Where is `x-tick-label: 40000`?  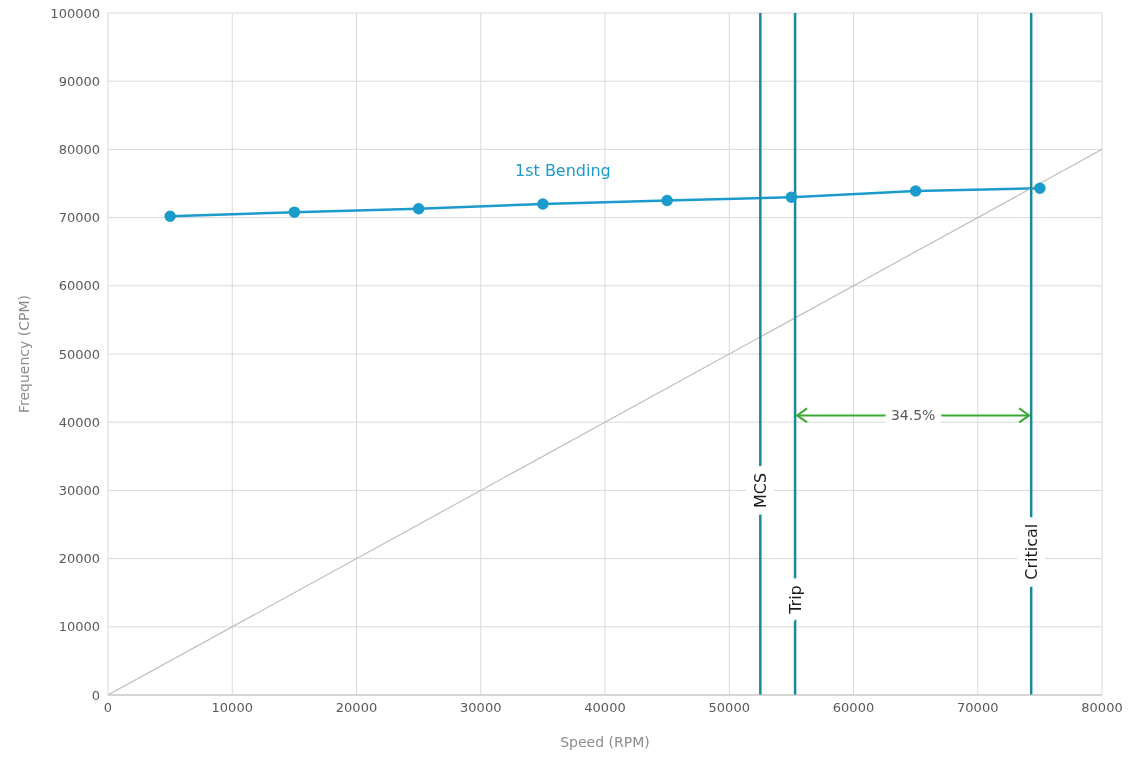 x-tick-label: 40000 is located at coordinates (605, 708).